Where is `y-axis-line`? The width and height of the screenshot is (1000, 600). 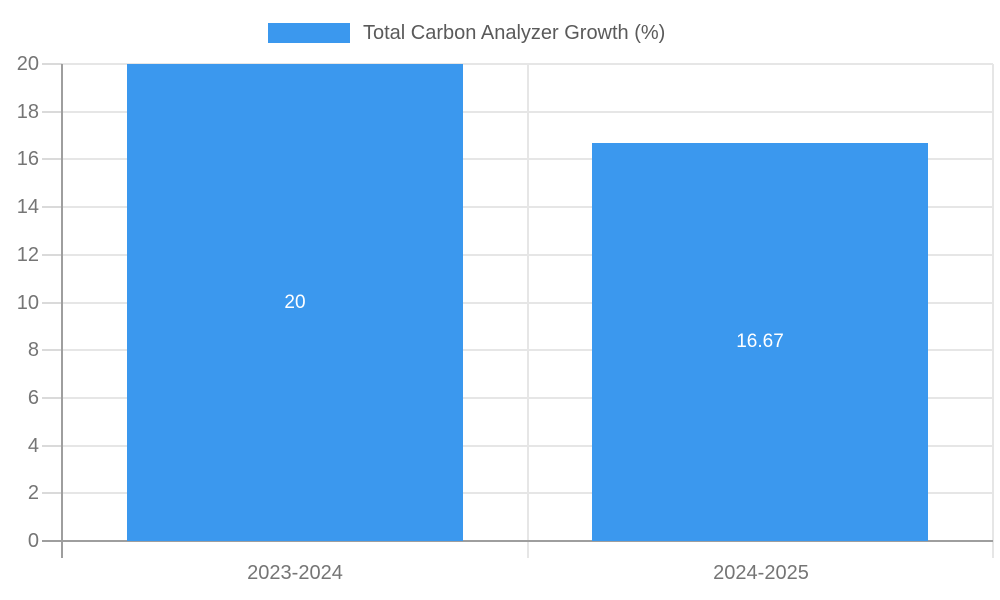
y-axis-line is located at coordinates (62, 311).